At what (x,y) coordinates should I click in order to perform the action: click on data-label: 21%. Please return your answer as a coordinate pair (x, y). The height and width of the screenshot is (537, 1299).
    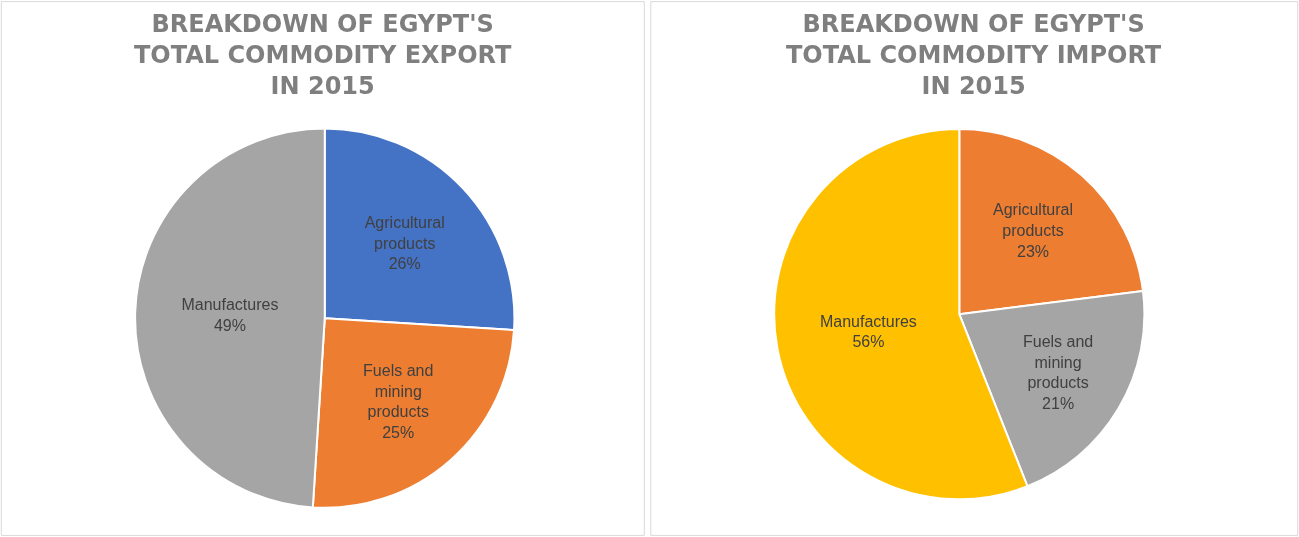
    Looking at the image, I should click on (1058, 404).